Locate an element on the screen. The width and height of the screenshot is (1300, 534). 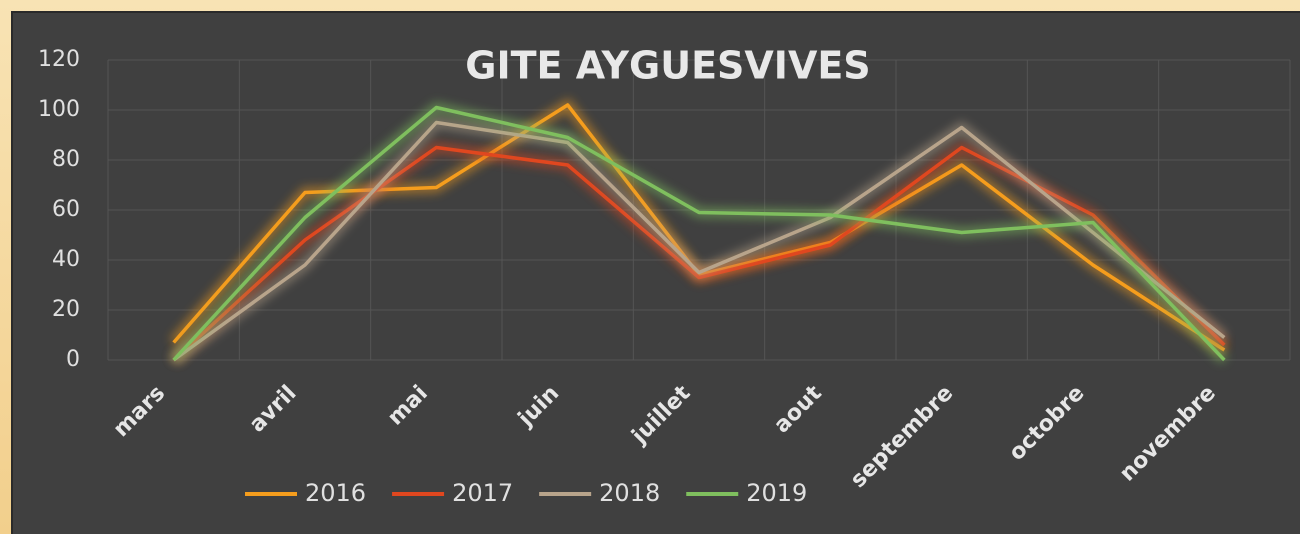
y-tick-label: 0 is located at coordinates (73, 359).